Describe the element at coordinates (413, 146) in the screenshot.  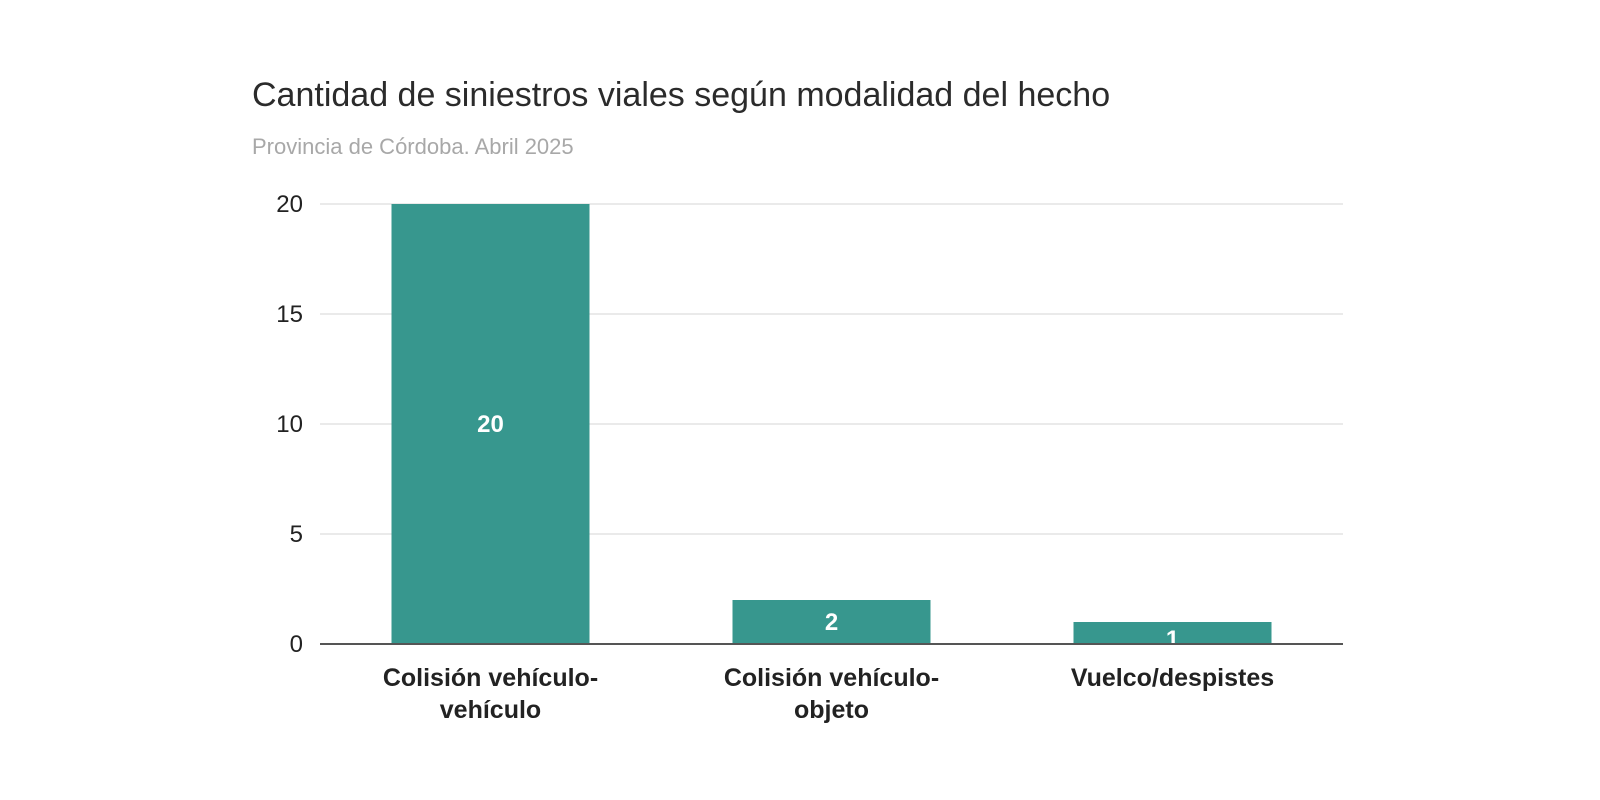
I see `chart-subtitle: Provincia de Córdoba. Abril 2025` at that location.